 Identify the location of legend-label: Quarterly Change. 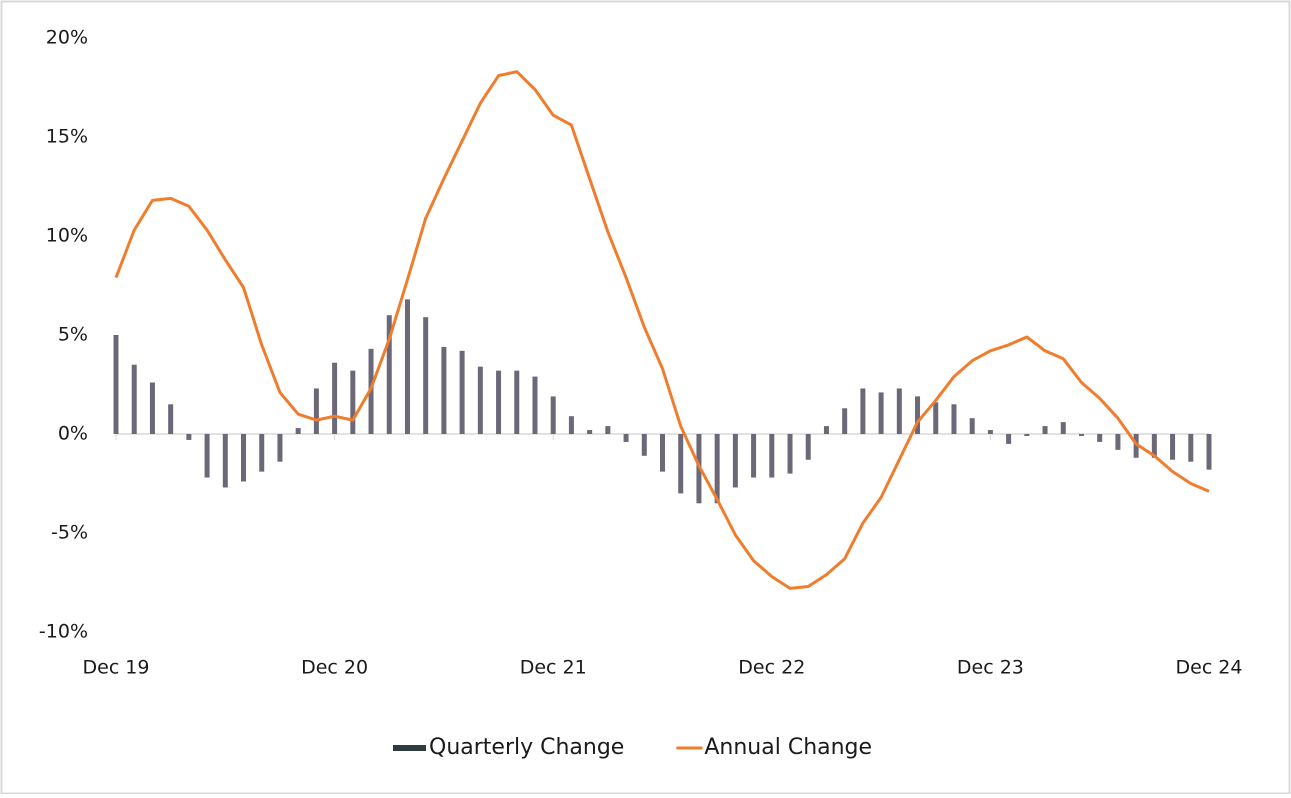
(526, 747).